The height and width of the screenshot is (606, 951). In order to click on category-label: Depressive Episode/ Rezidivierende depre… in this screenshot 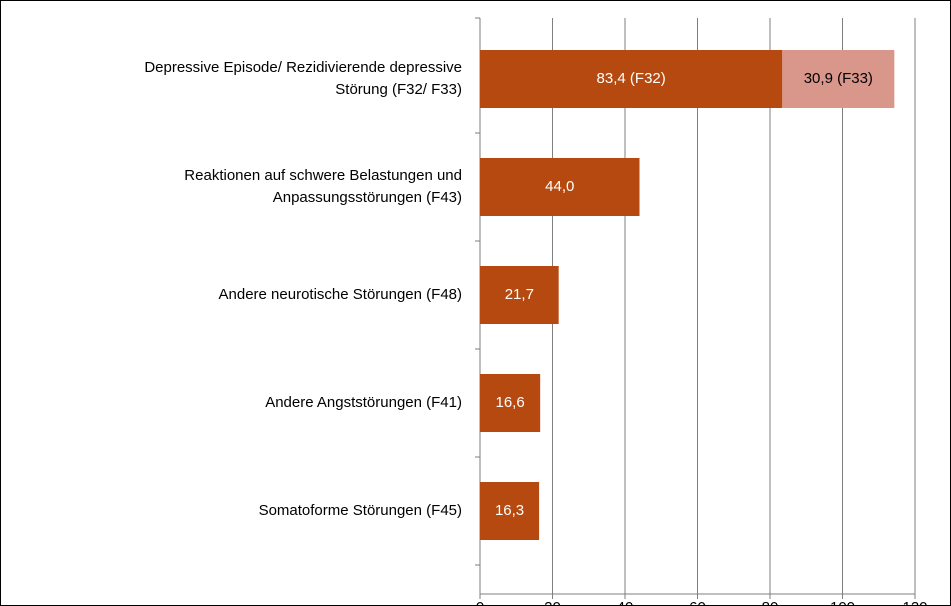, I will do `click(303, 78)`.